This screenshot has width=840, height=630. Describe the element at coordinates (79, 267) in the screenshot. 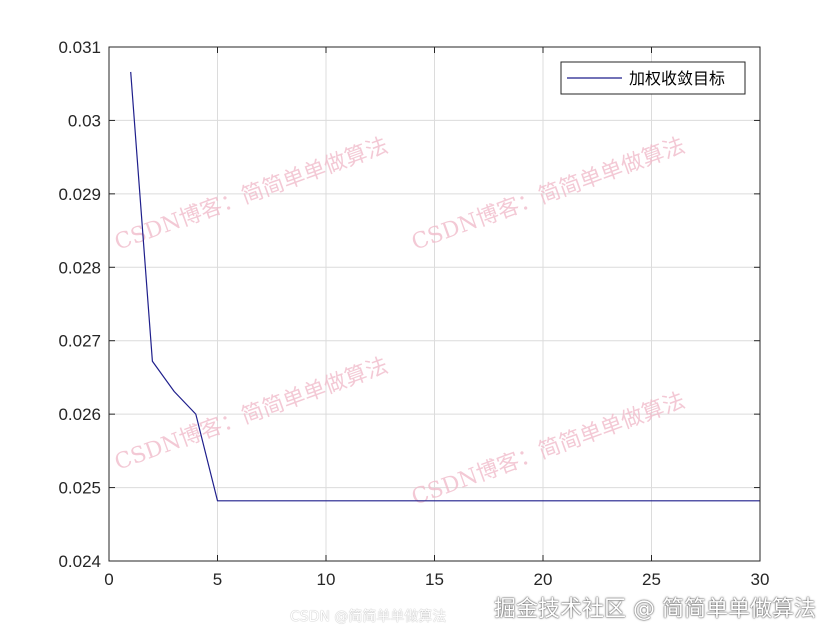

I see `y-tick-label: 0.028` at that location.